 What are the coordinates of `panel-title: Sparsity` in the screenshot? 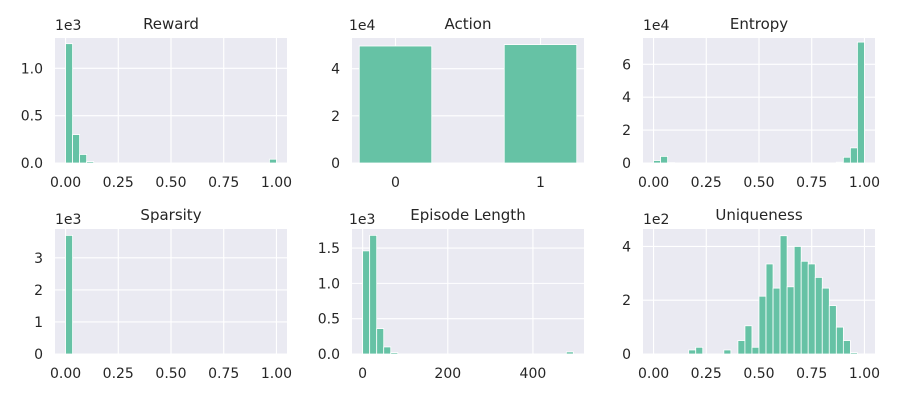 It's located at (170, 215).